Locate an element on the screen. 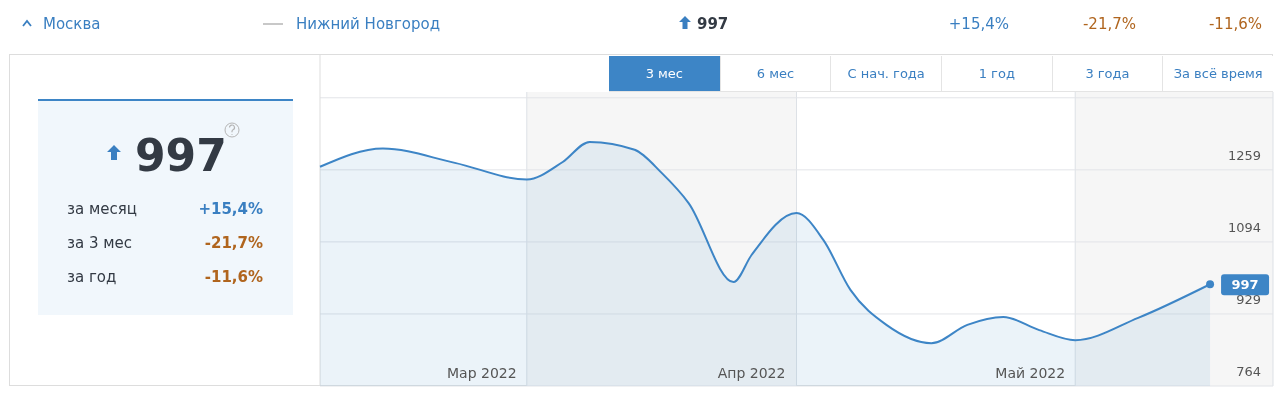 This screenshot has width=1280, height=393. x-tick-label: Апр 2022 is located at coordinates (751, 373).